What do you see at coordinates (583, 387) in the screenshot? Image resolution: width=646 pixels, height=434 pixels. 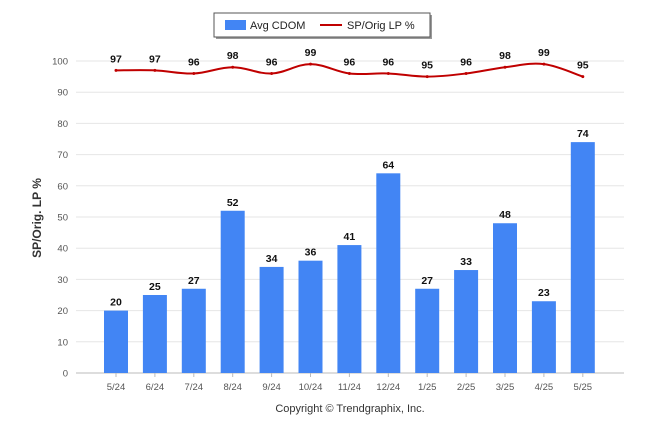 I see `x-tick-label: 5/25` at bounding box center [583, 387].